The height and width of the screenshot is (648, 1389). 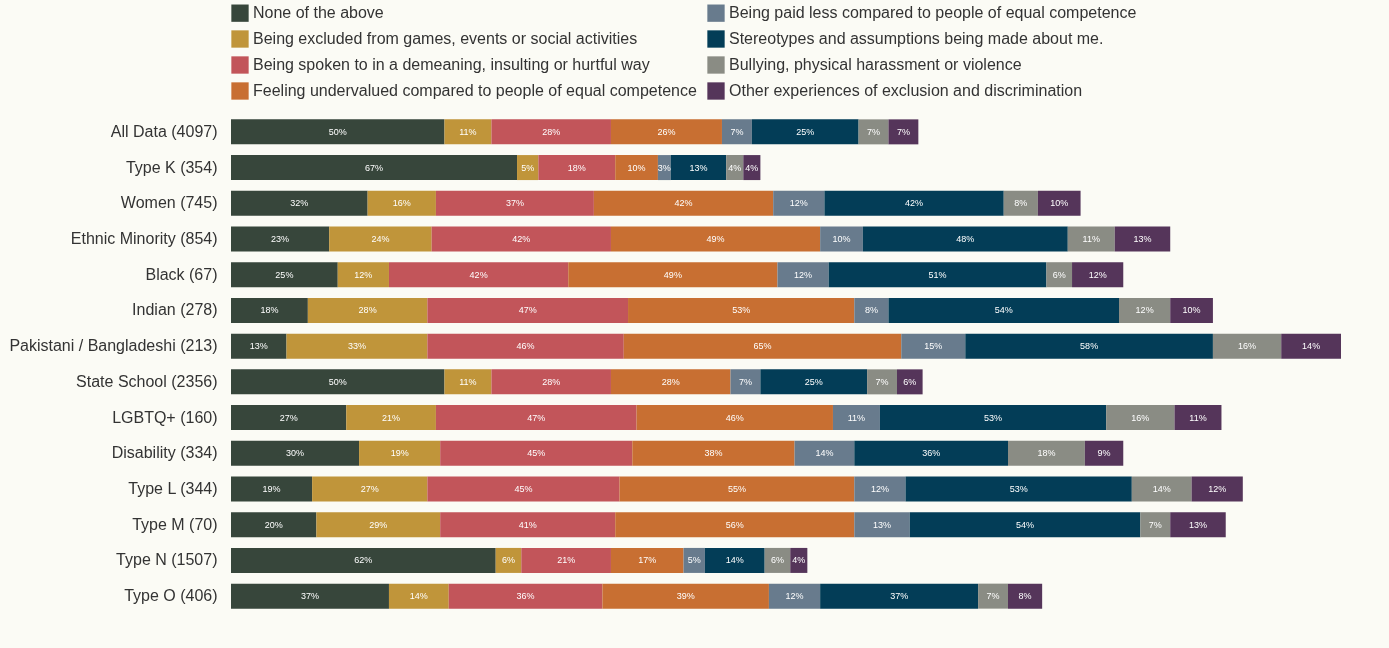 I want to click on data-label: 46%, so click(x=525, y=346).